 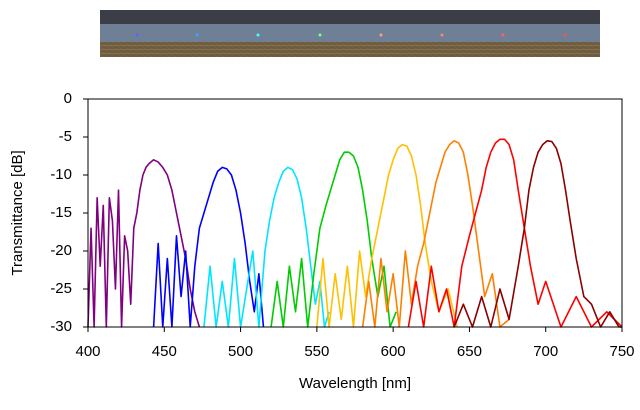 I want to click on x-tick-label: 700, so click(x=545, y=351).